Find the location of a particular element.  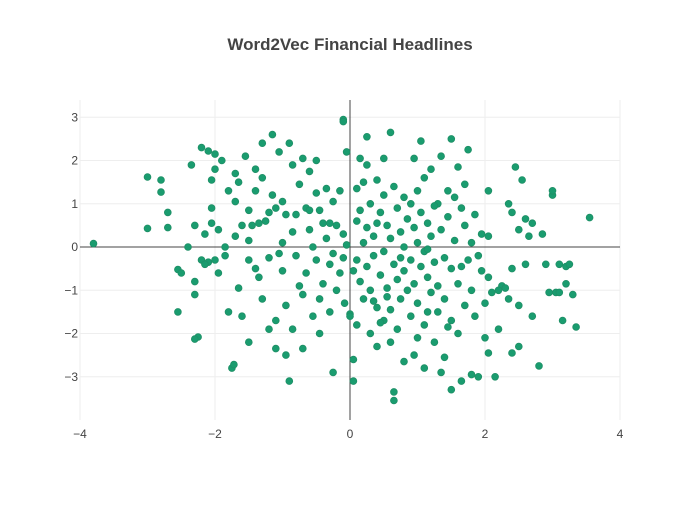

y-tick-label: −3 is located at coordinates (71, 377).